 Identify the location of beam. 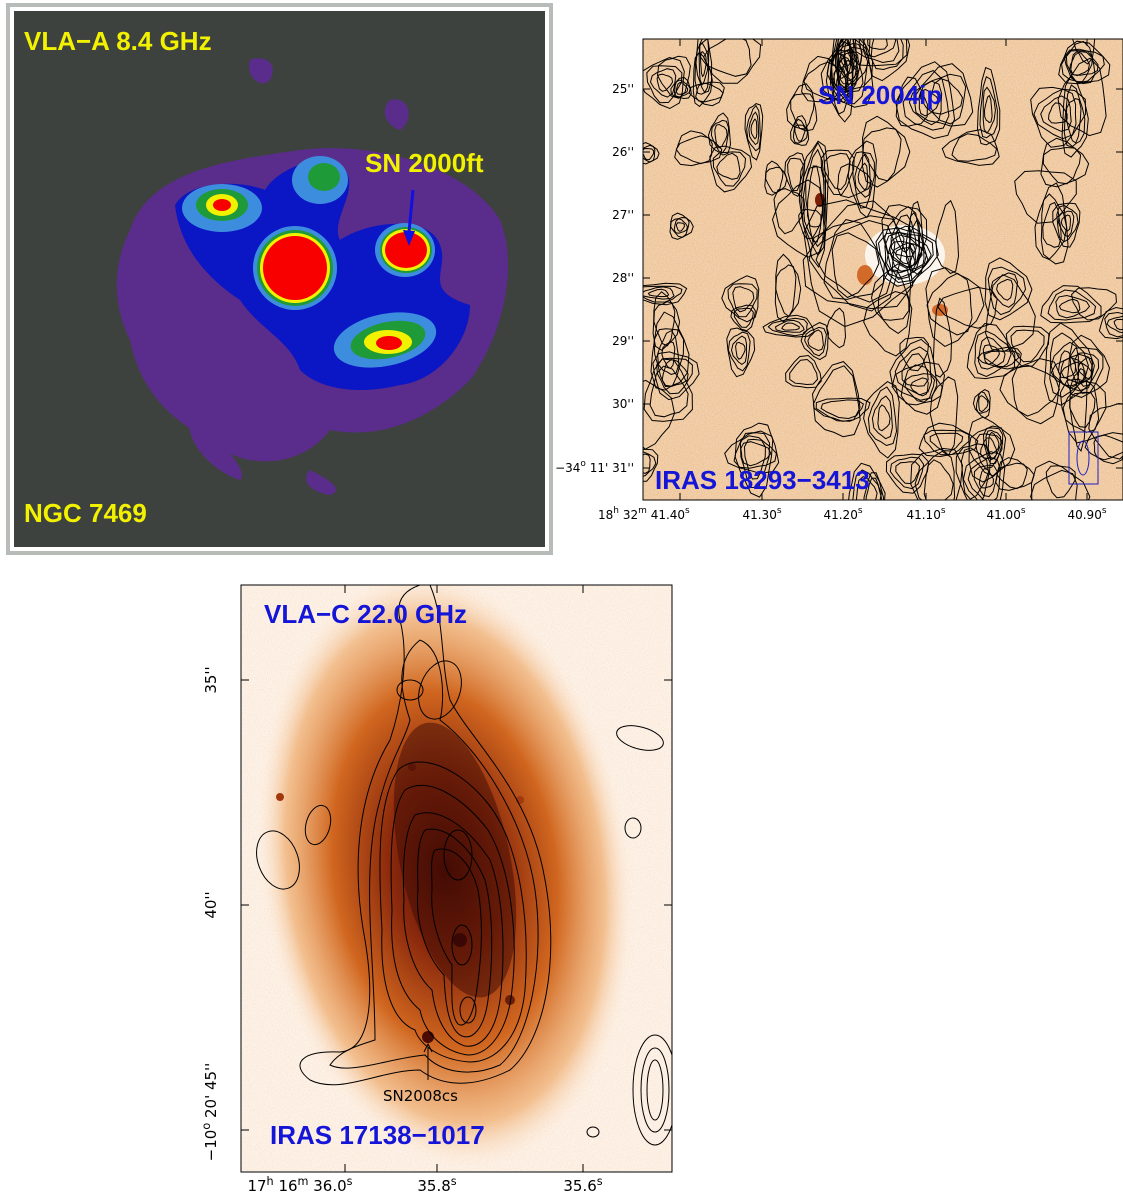
(1083, 458).